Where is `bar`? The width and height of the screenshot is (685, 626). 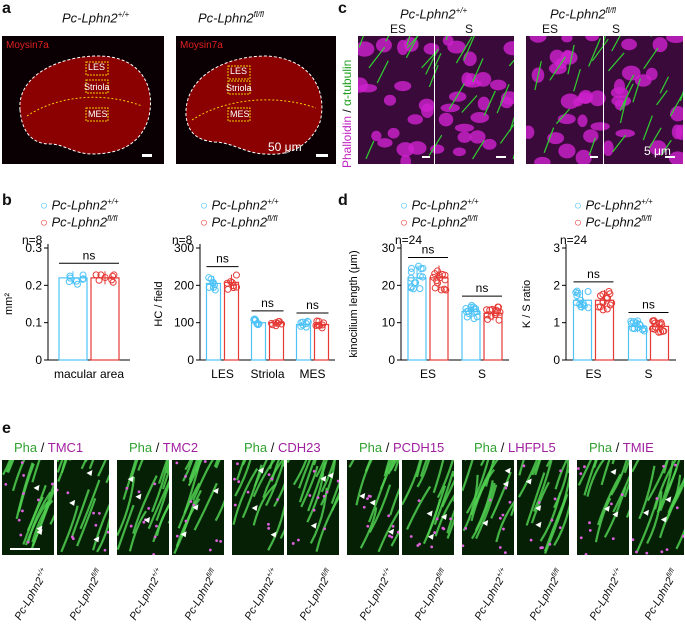 bar is located at coordinates (493, 336).